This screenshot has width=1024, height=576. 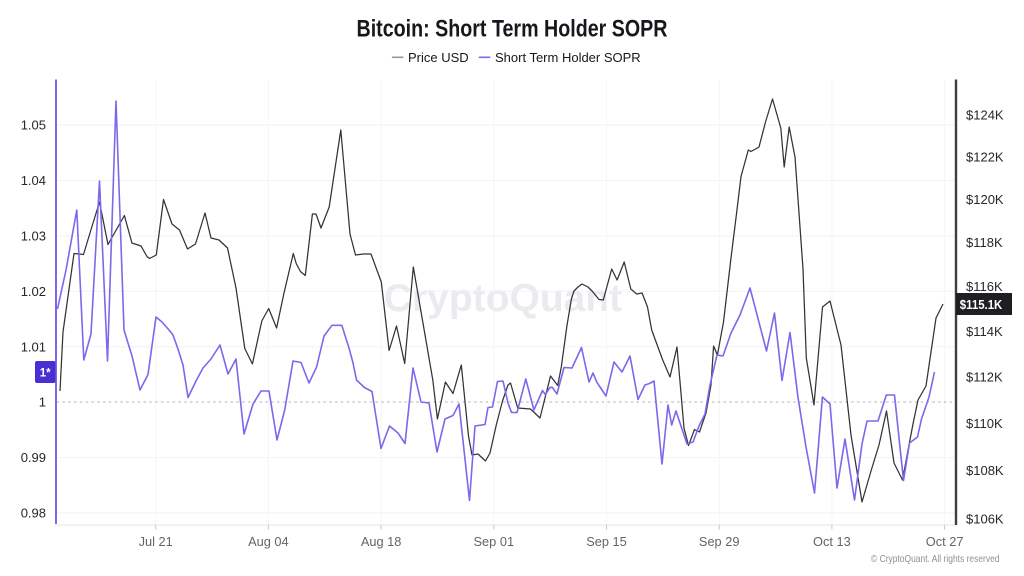 I want to click on svg-text: $112K, so click(x=984, y=377).